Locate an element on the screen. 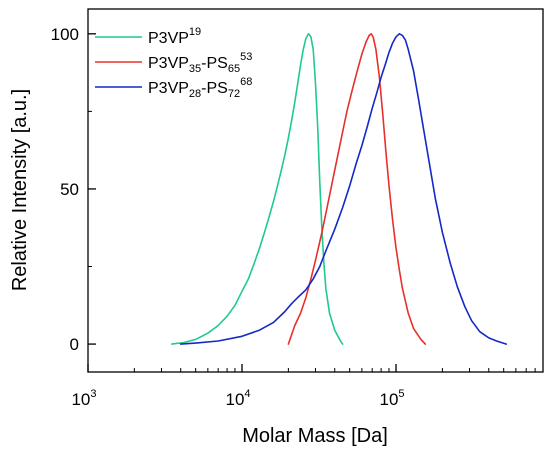  legend-label-1: P3VP19 is located at coordinates (174, 36).